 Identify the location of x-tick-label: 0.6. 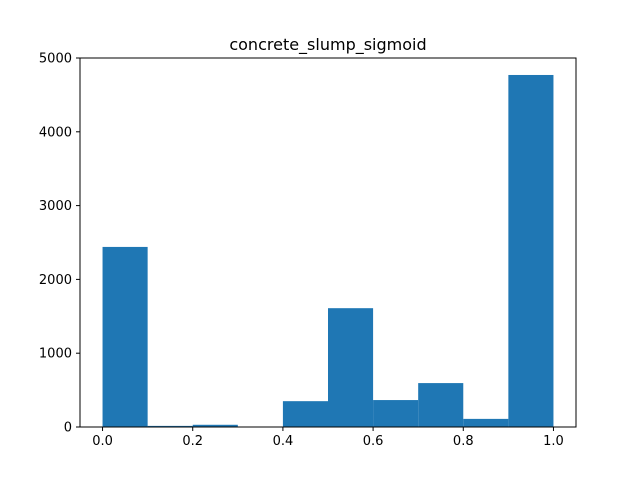
(373, 441).